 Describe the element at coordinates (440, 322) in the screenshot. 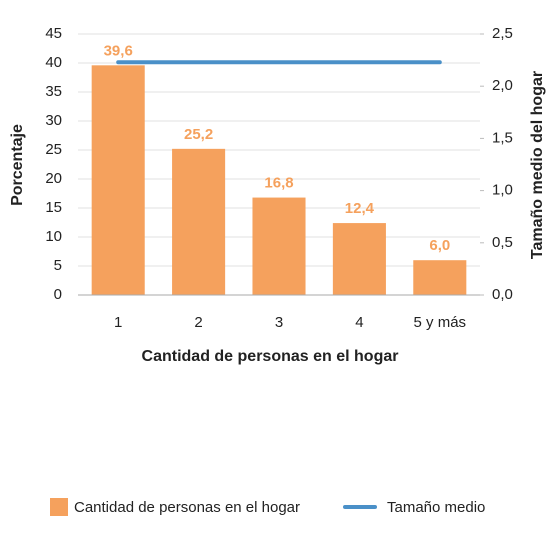

I see `x-tick-label: 5 y más` at that location.